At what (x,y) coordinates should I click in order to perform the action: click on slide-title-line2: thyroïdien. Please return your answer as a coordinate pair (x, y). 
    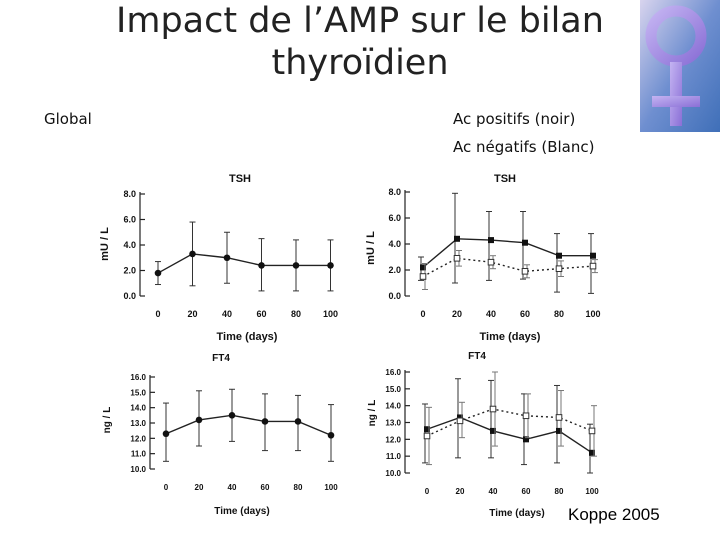
    Looking at the image, I should click on (360, 63).